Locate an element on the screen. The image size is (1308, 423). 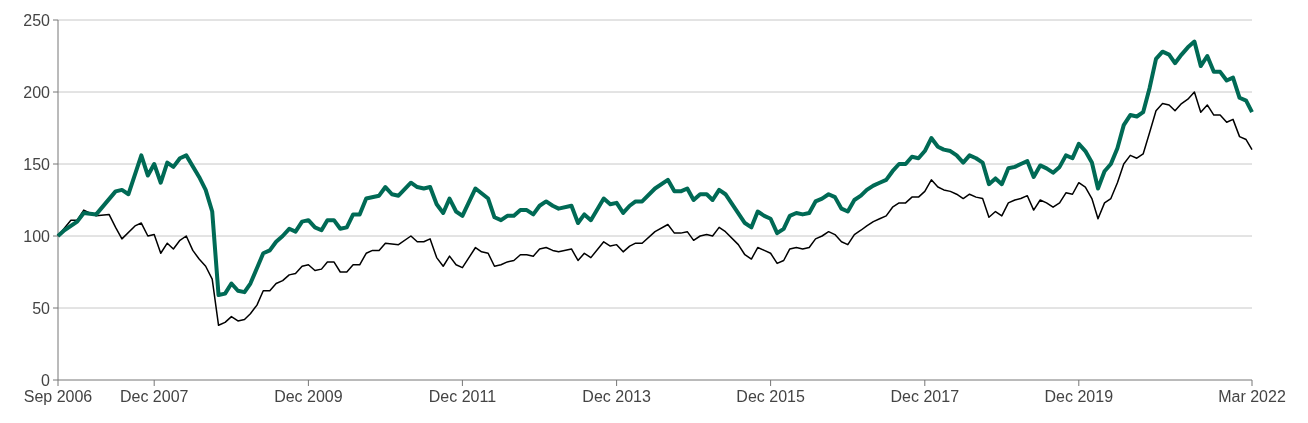
x-tick-label: Dec 2011 is located at coordinates (462, 396).